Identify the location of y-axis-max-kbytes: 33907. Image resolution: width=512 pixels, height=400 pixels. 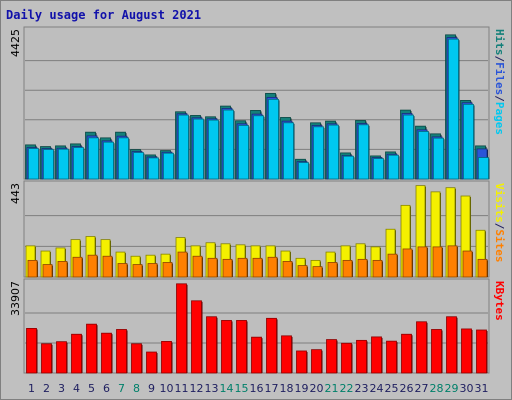
(15, 298).